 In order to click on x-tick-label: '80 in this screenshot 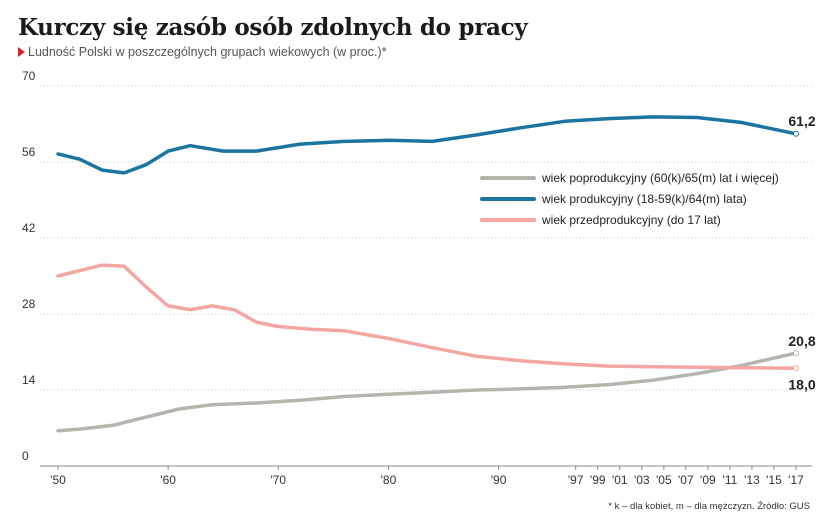, I will do `click(389, 480)`.